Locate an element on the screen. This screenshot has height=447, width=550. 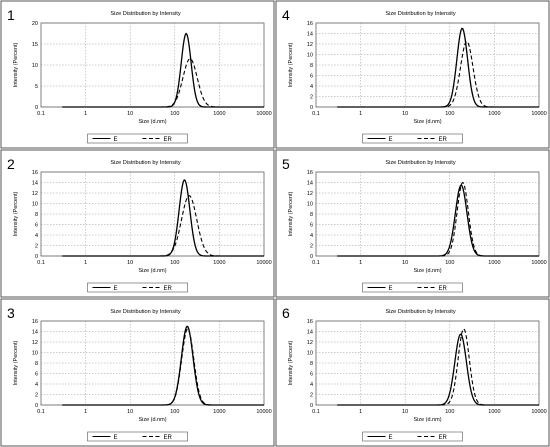
panel-number: 5 is located at coordinates (286, 164).